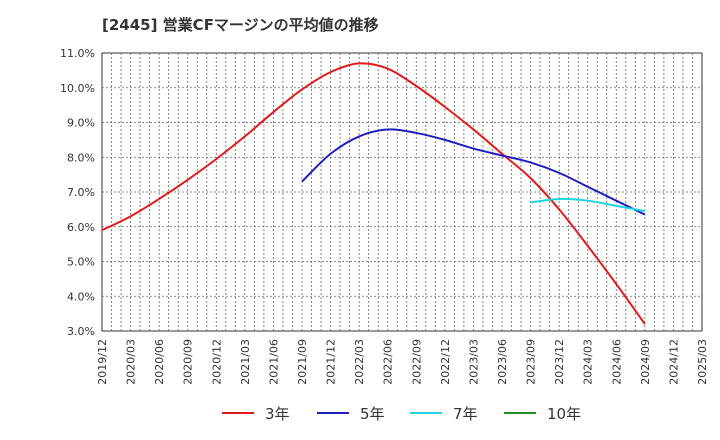 The height and width of the screenshot is (440, 720). Describe the element at coordinates (77, 53) in the screenshot. I see `y-tick-label: 11.0%` at that location.